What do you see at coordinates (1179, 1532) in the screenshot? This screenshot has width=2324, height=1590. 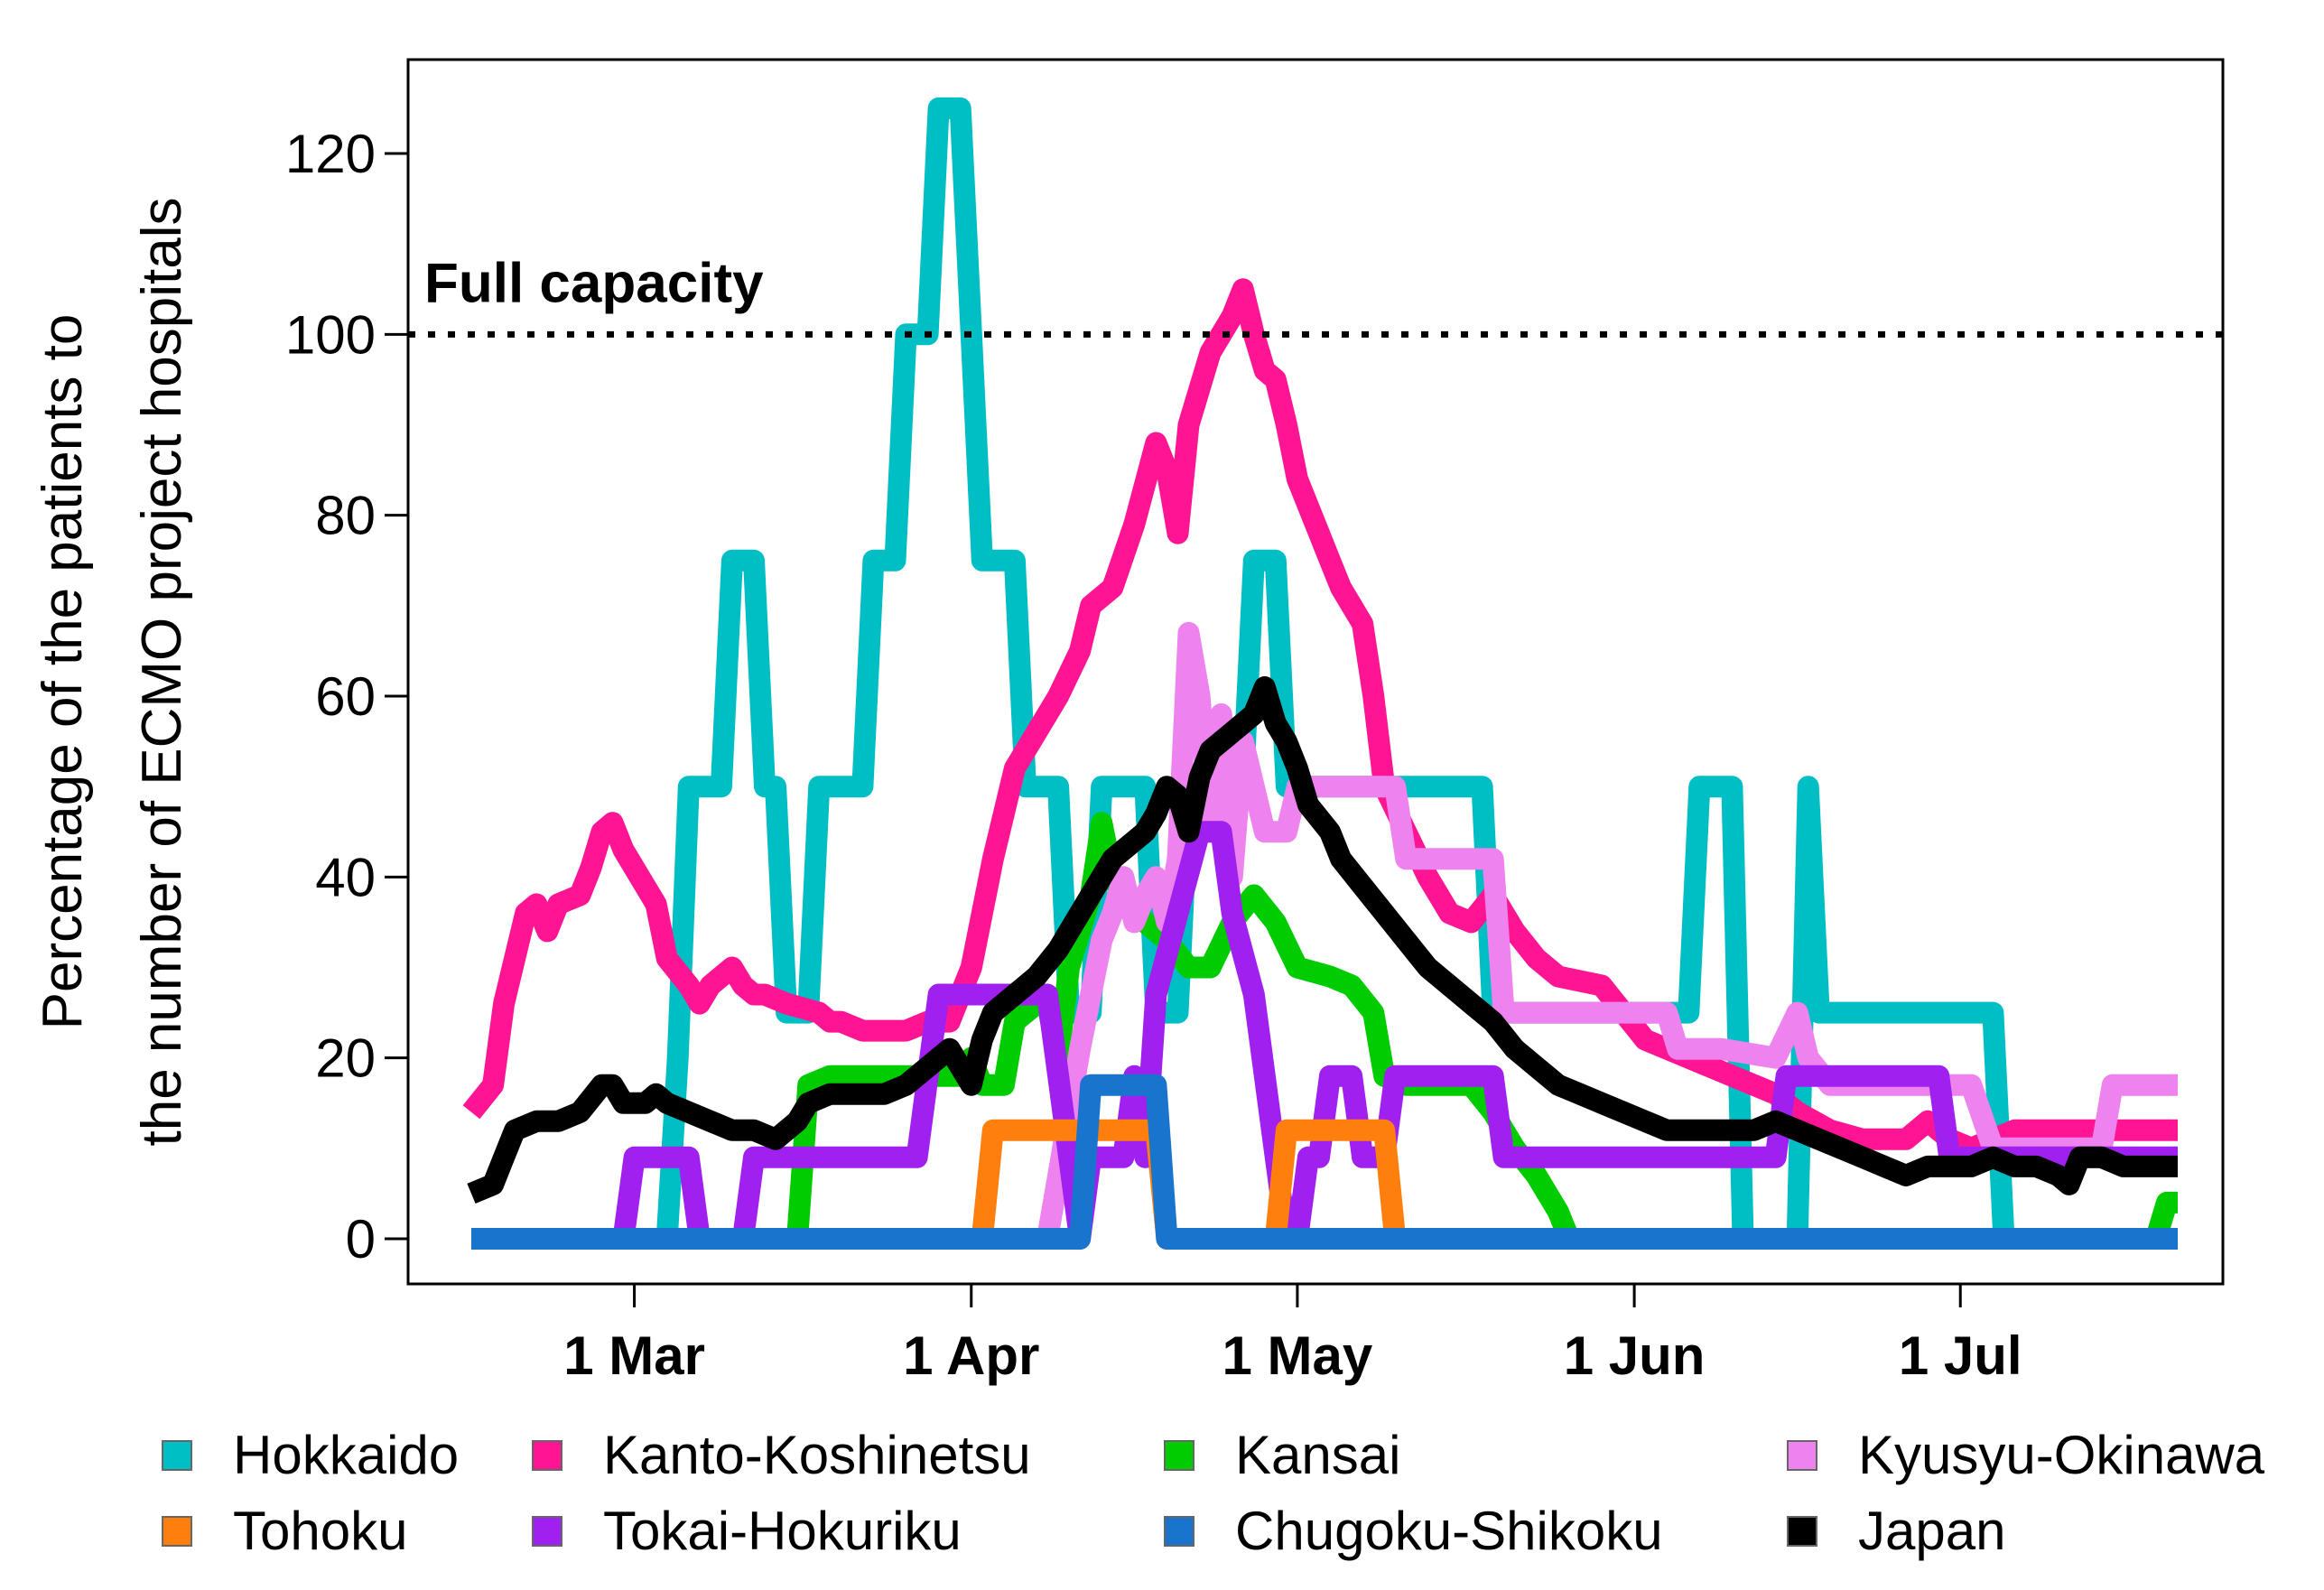 I see `legend-swatch-chugoku-shikoku` at bounding box center [1179, 1532].